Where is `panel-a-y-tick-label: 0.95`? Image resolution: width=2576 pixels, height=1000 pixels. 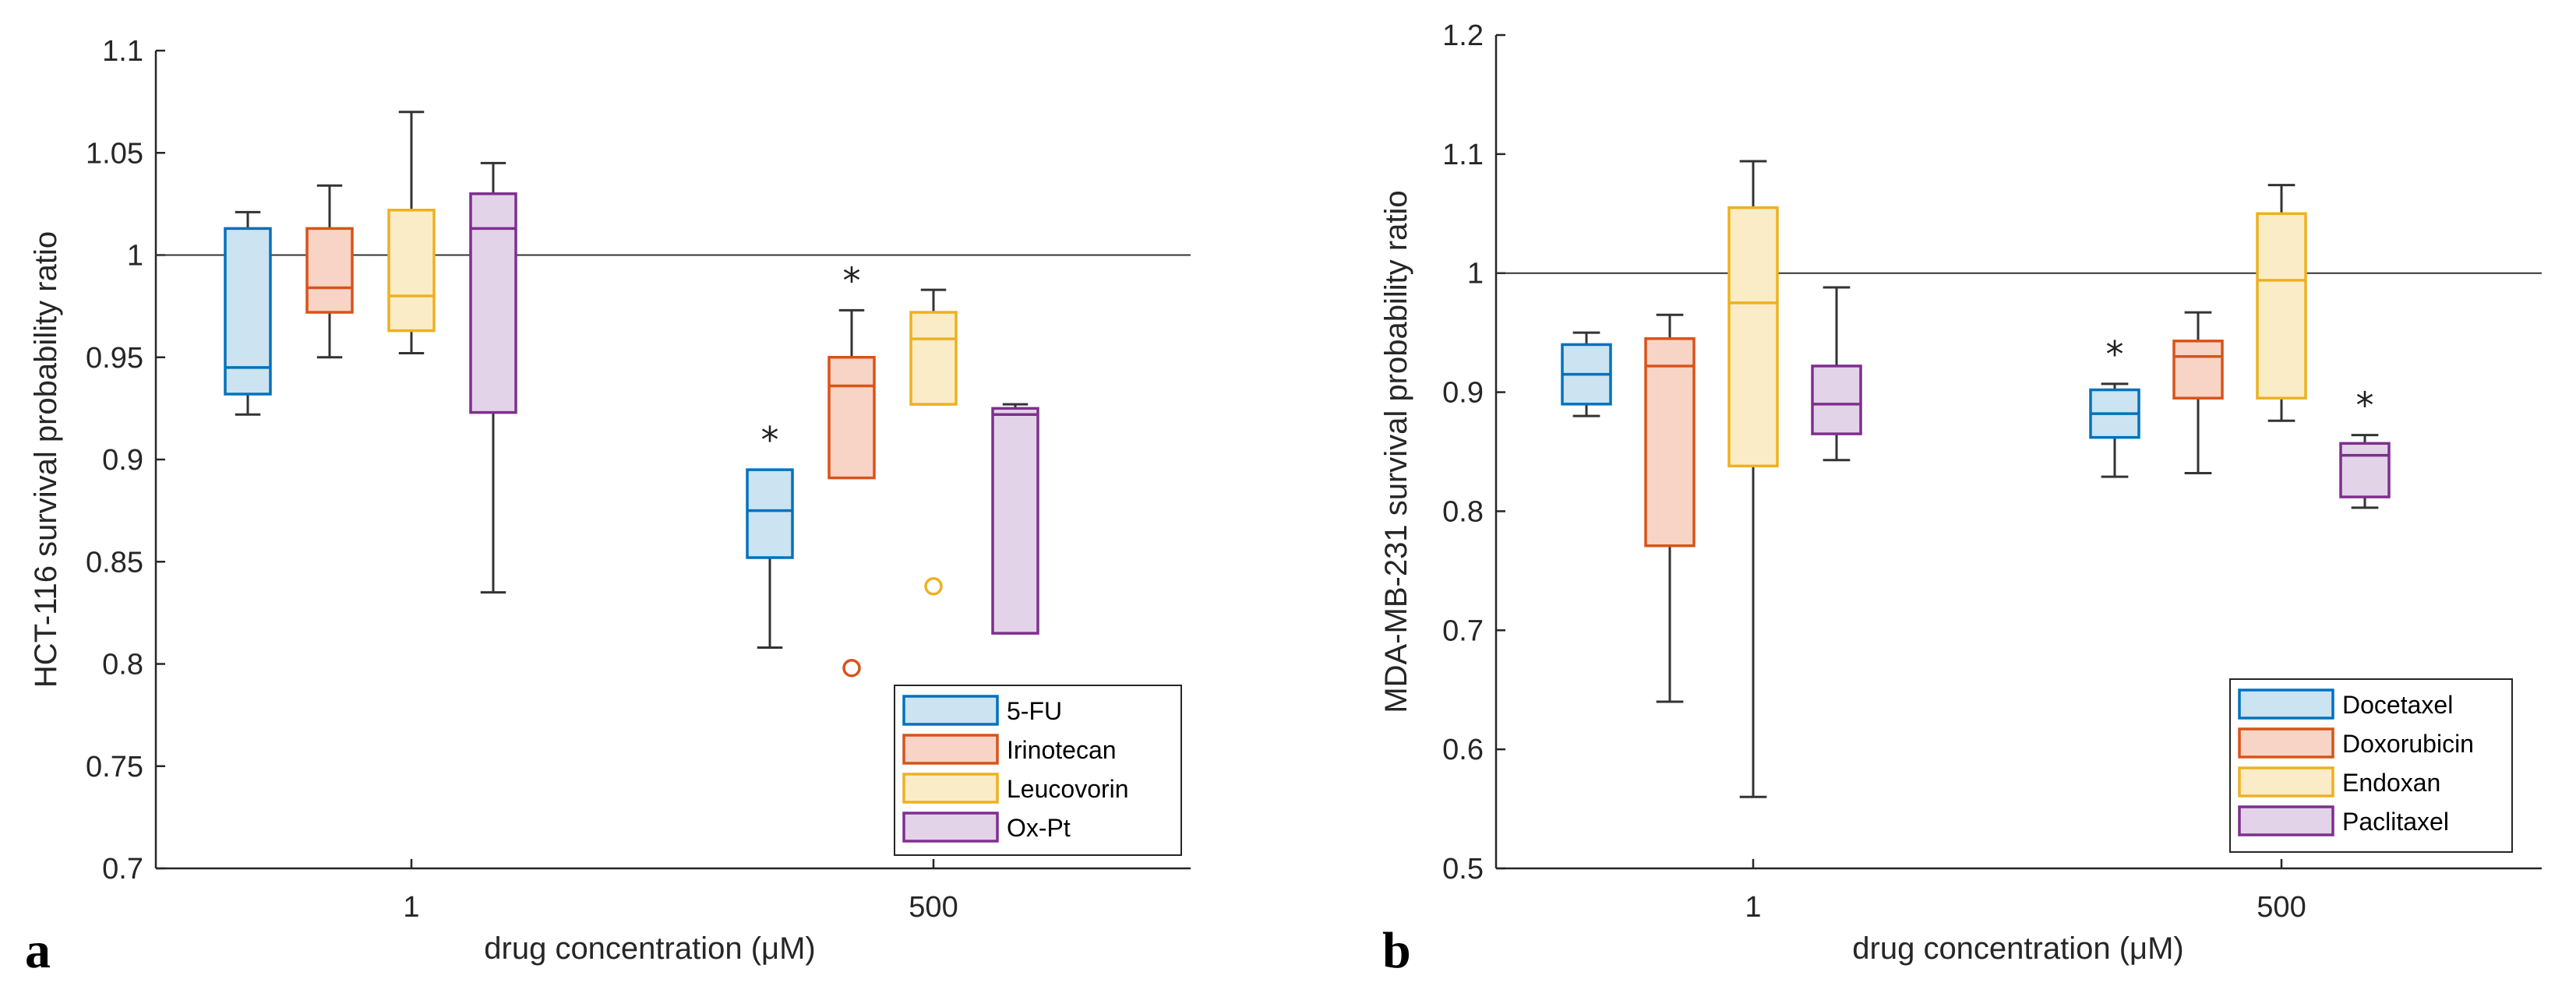 panel-a-y-tick-label: 0.95 is located at coordinates (114, 358).